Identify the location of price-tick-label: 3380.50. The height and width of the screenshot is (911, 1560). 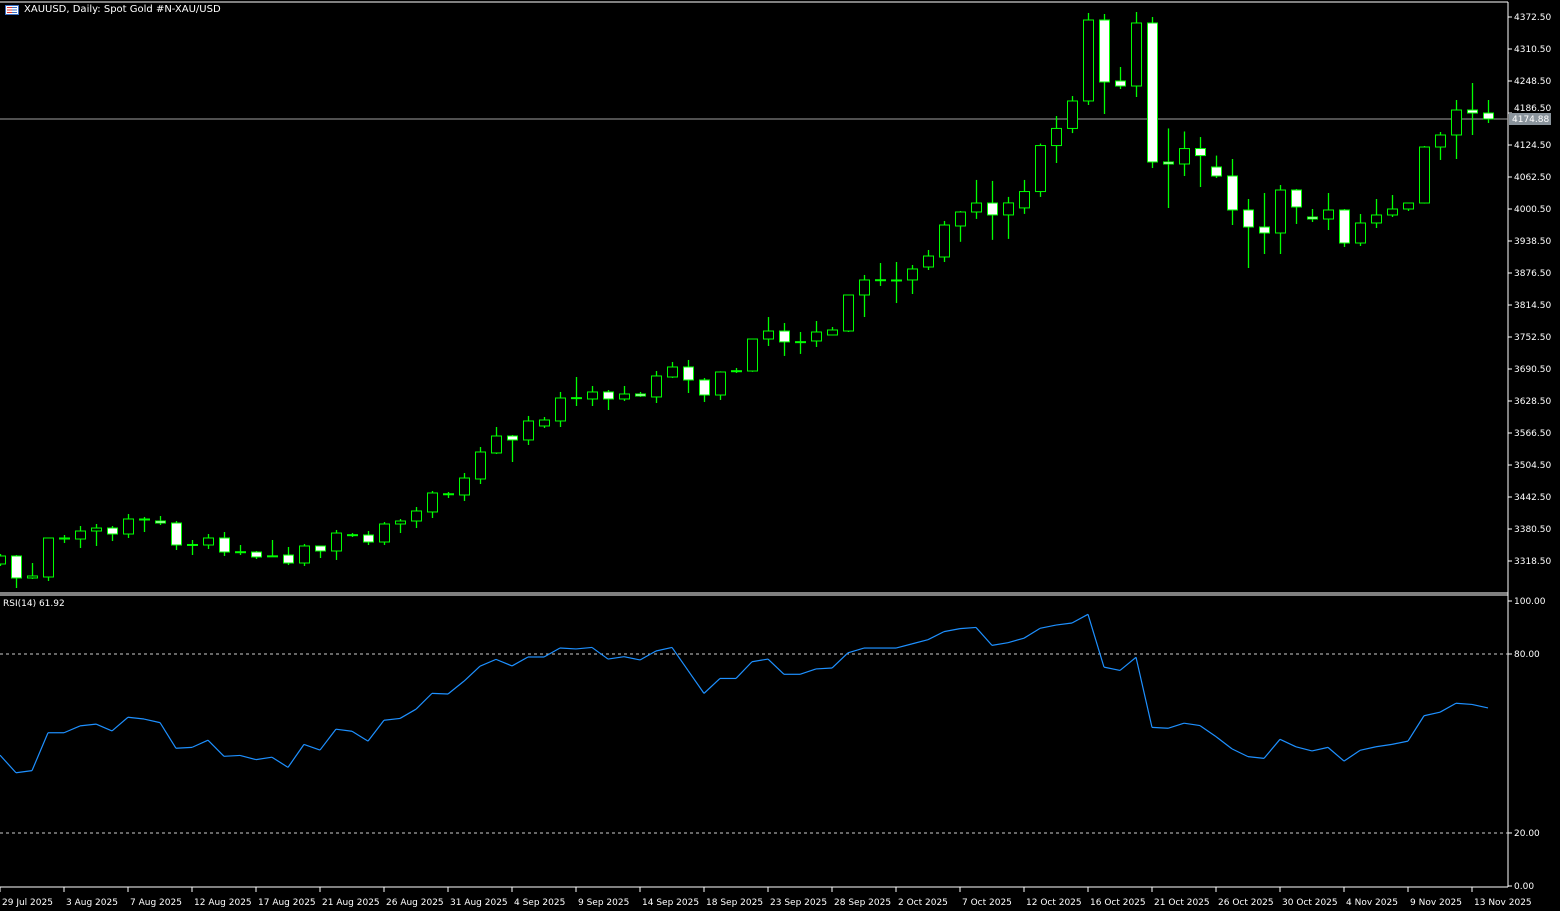
(1532, 530).